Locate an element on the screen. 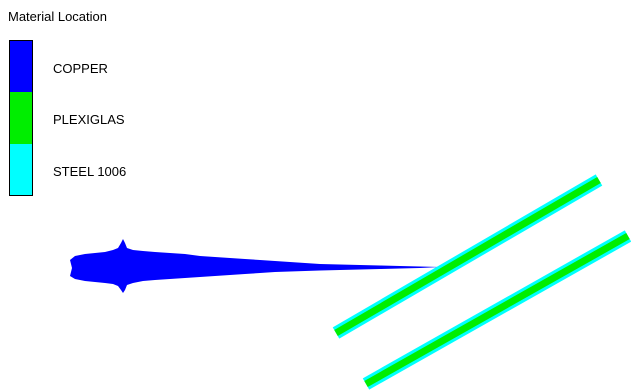  legend-label-copper: COPPER is located at coordinates (80, 68).